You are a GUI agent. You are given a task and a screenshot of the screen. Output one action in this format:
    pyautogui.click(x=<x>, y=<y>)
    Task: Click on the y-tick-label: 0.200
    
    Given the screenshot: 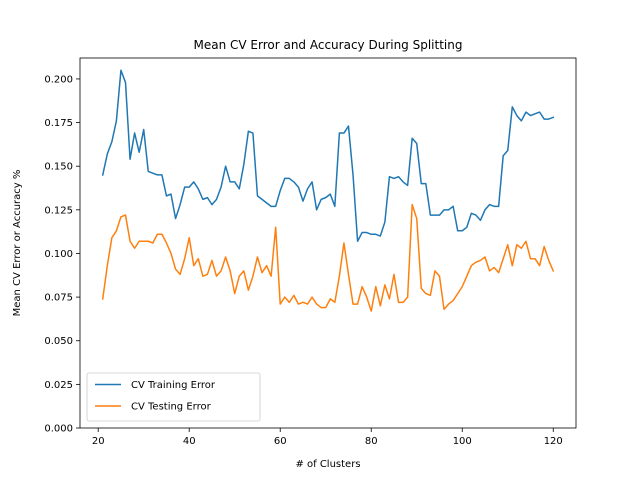 What is the action you would take?
    pyautogui.click(x=58, y=79)
    